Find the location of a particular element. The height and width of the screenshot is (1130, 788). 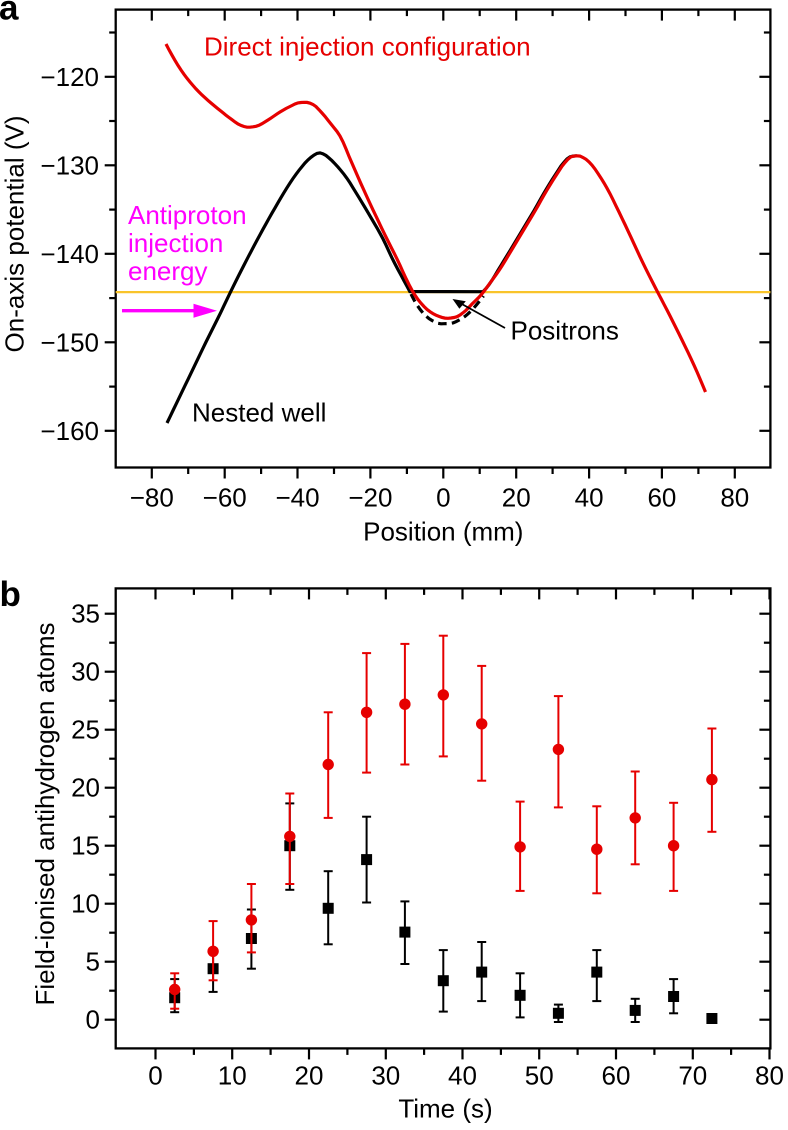

svg-text: On-axis potential (V) is located at coordinates (15, 234).